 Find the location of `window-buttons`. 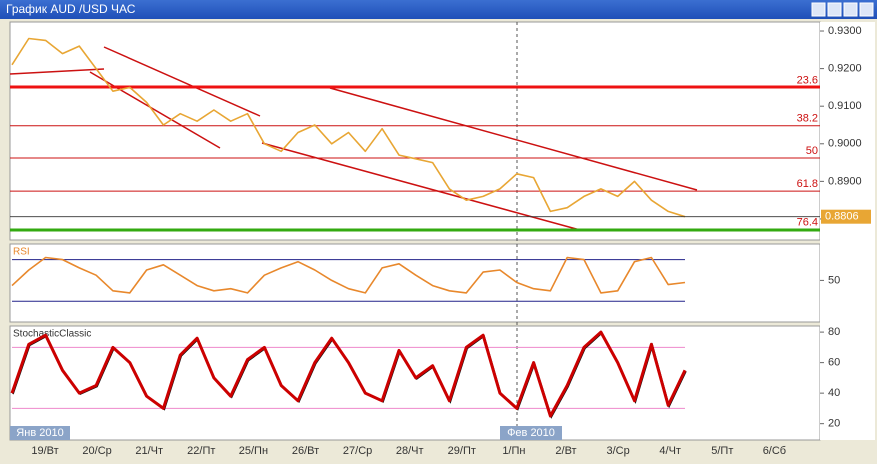

window-buttons is located at coordinates (842, 9).